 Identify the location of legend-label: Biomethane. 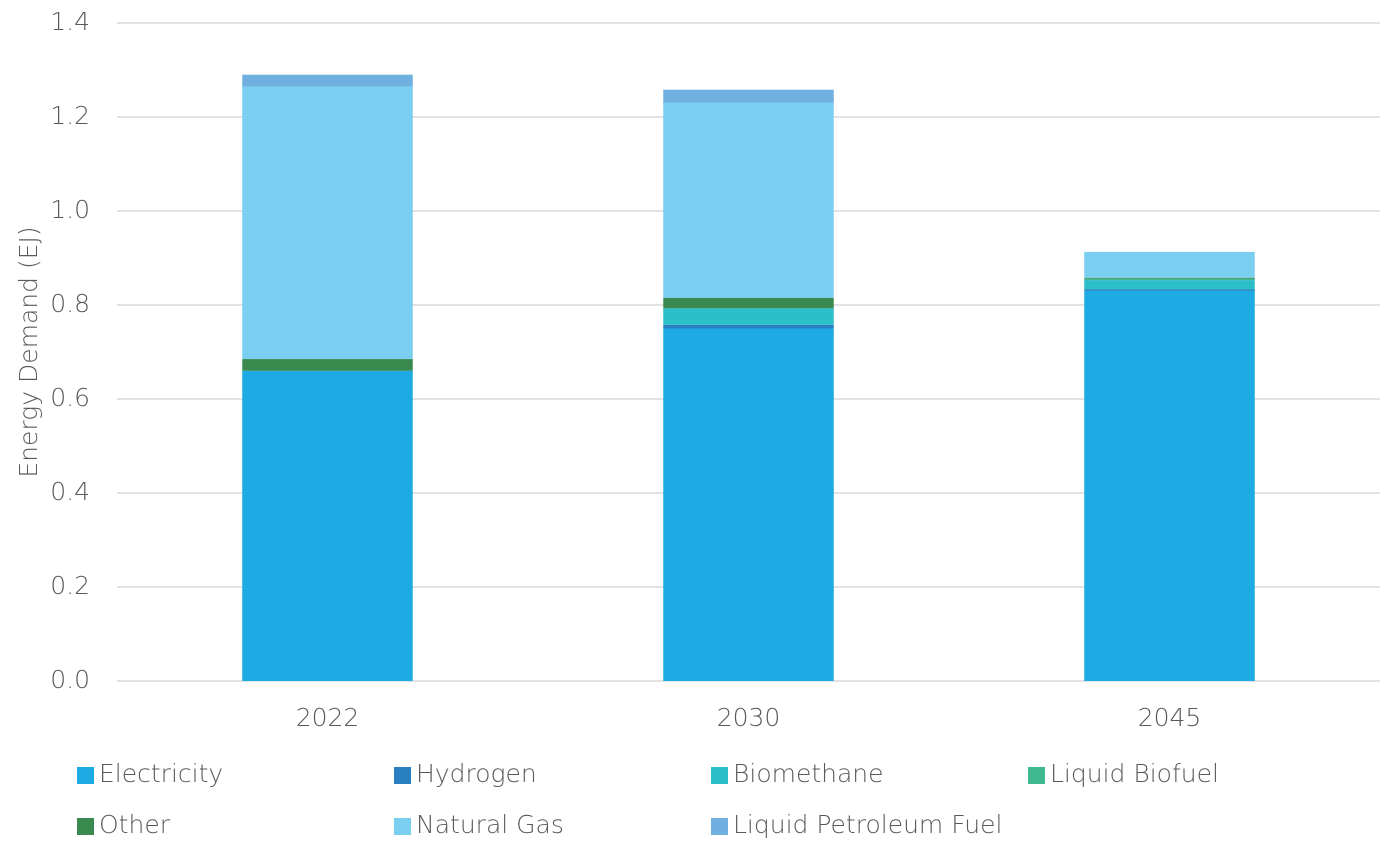
(808, 773).